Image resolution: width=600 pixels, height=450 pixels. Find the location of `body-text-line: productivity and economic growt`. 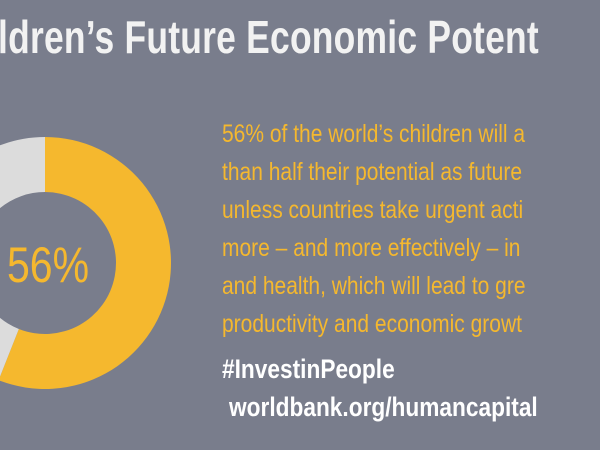

body-text-line: productivity and economic growt is located at coordinates (372, 324).